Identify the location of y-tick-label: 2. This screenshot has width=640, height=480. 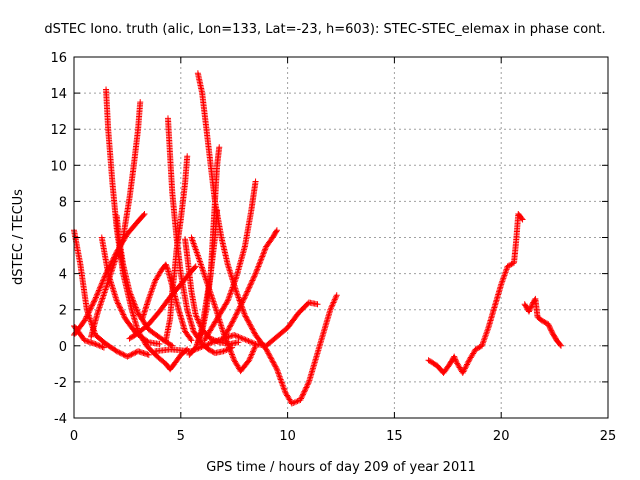
(63, 311).